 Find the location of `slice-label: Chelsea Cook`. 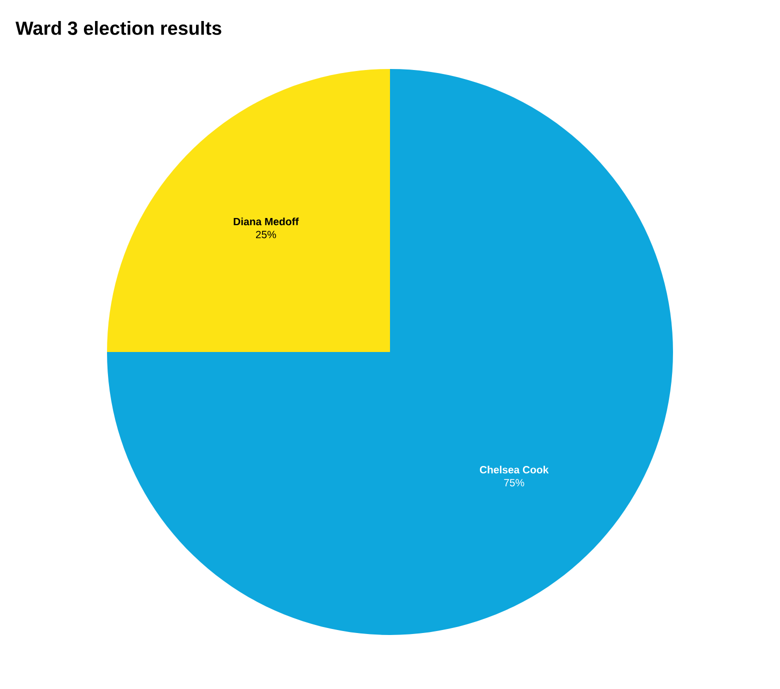

slice-label: Chelsea Cook is located at coordinates (514, 470).